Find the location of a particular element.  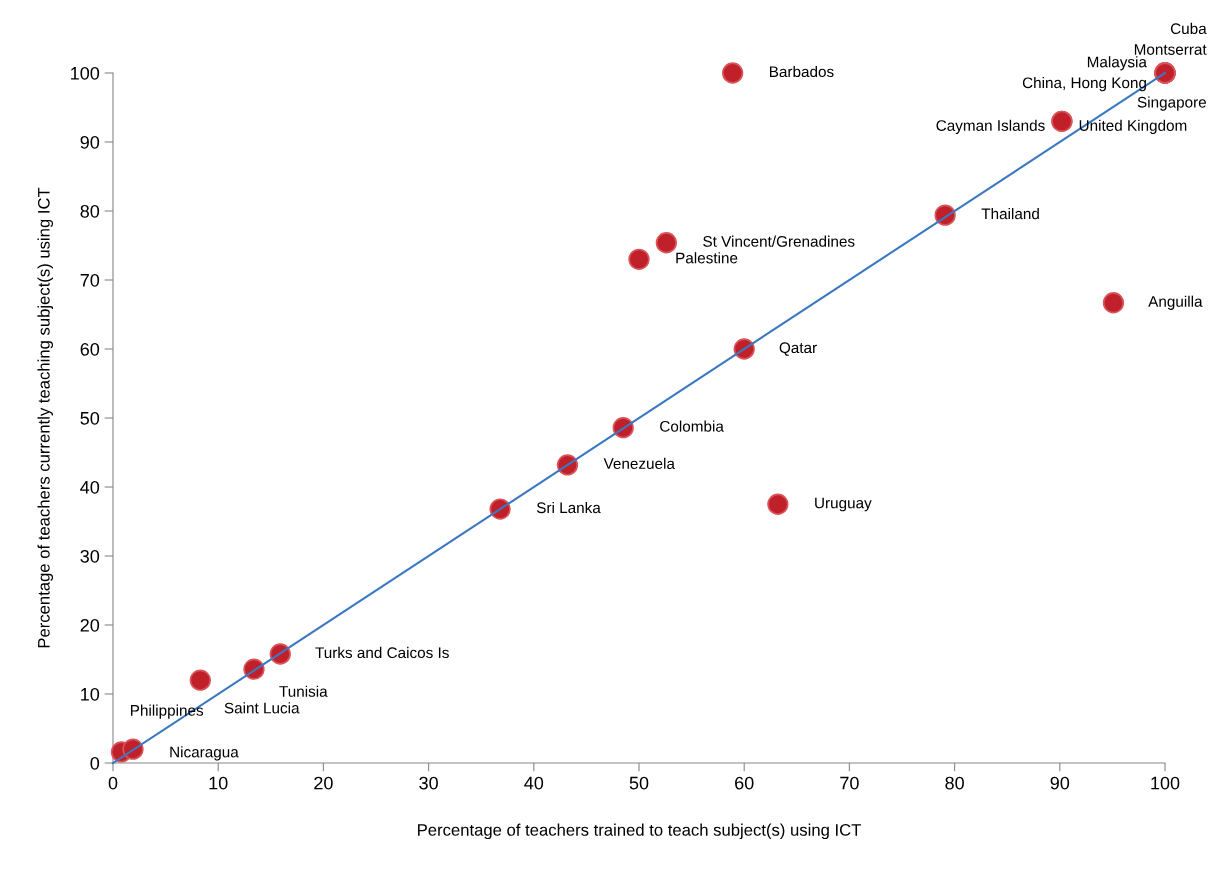

y-tick-label: 70 is located at coordinates (90, 280).